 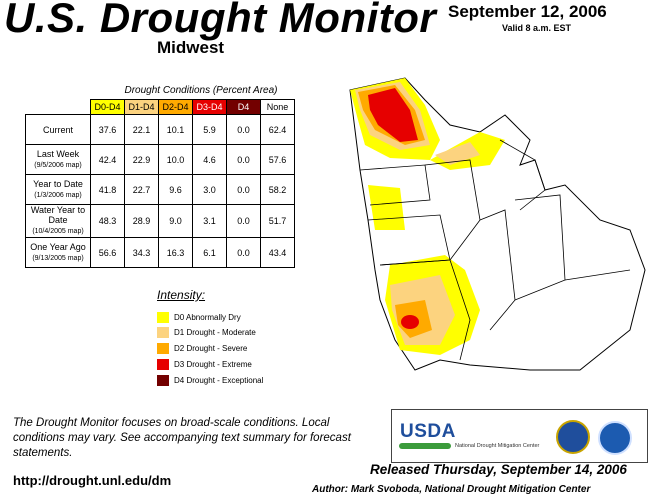 What do you see at coordinates (141, 221) in the screenshot?
I see `table-cell: 28.9` at bounding box center [141, 221].